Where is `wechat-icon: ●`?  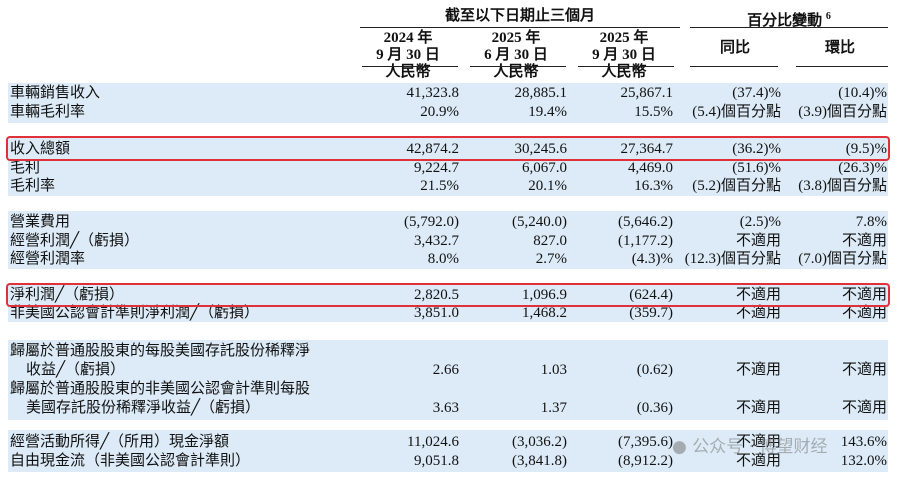
wechat-icon: ● is located at coordinates (679, 447).